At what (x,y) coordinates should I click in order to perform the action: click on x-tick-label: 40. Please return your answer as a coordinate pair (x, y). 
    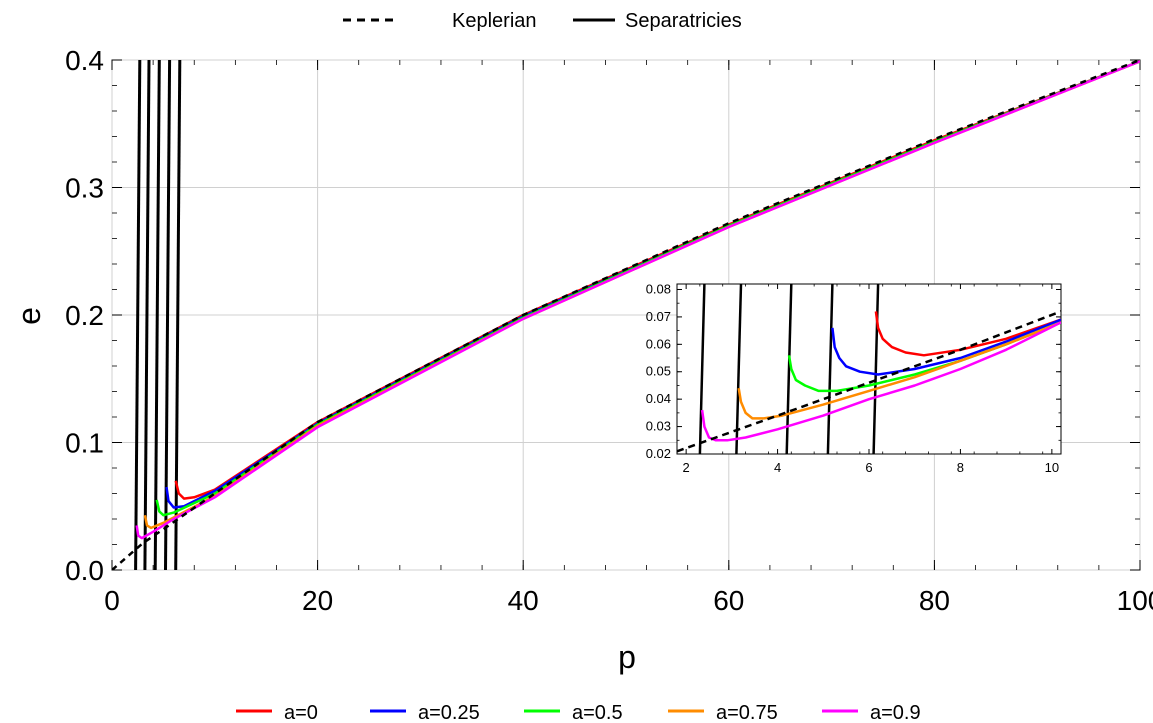
    Looking at the image, I should click on (523, 600).